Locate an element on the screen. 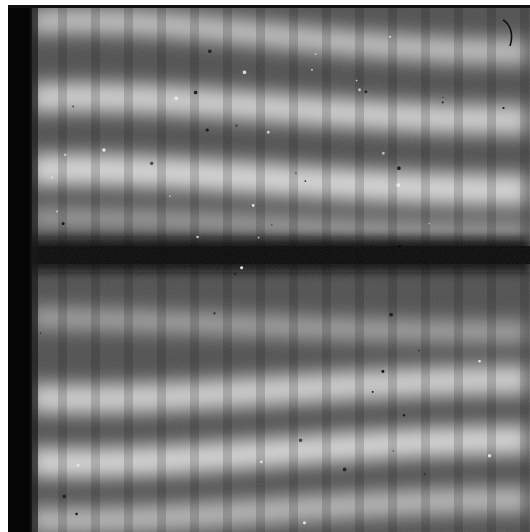  scratch-mark is located at coordinates (507, 33).